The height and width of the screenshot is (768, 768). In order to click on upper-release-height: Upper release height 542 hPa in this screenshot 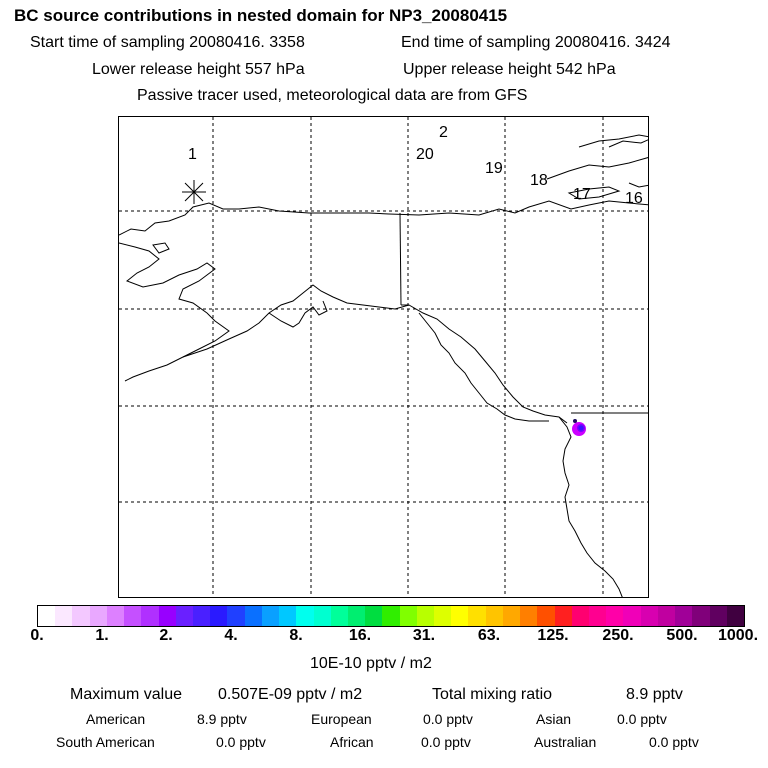, I will do `click(509, 69)`.